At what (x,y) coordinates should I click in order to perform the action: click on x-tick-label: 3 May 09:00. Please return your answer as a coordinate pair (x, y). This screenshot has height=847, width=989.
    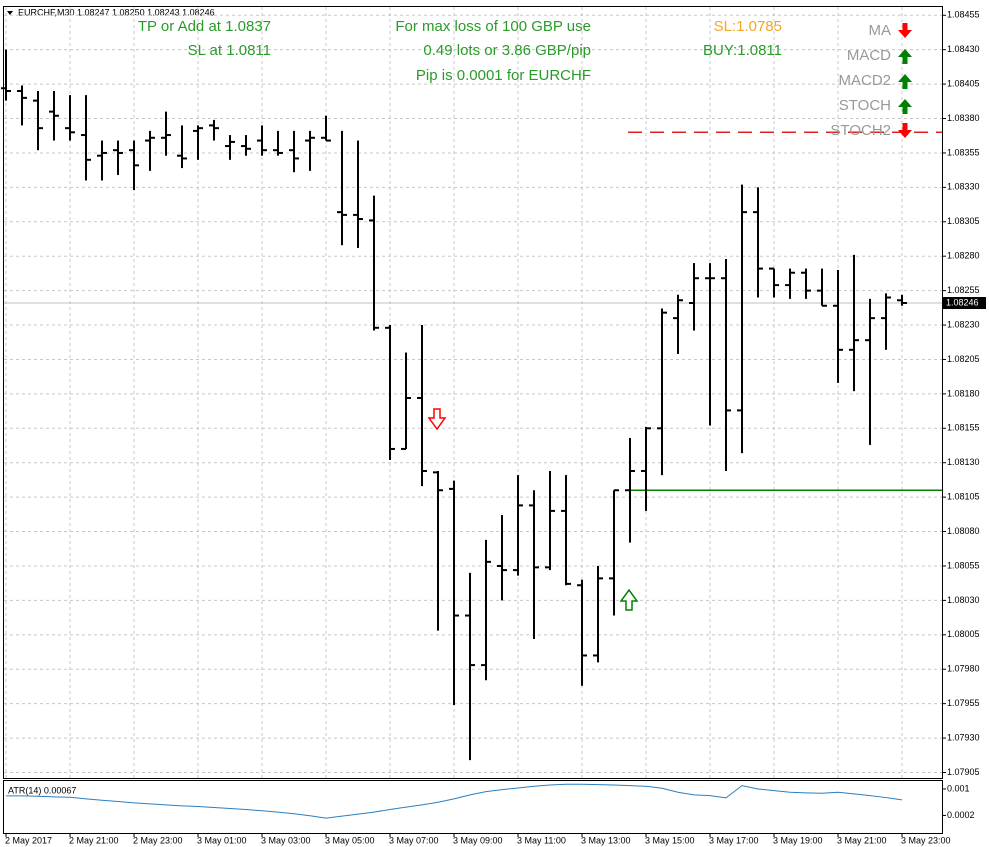
    Looking at the image, I should click on (478, 840).